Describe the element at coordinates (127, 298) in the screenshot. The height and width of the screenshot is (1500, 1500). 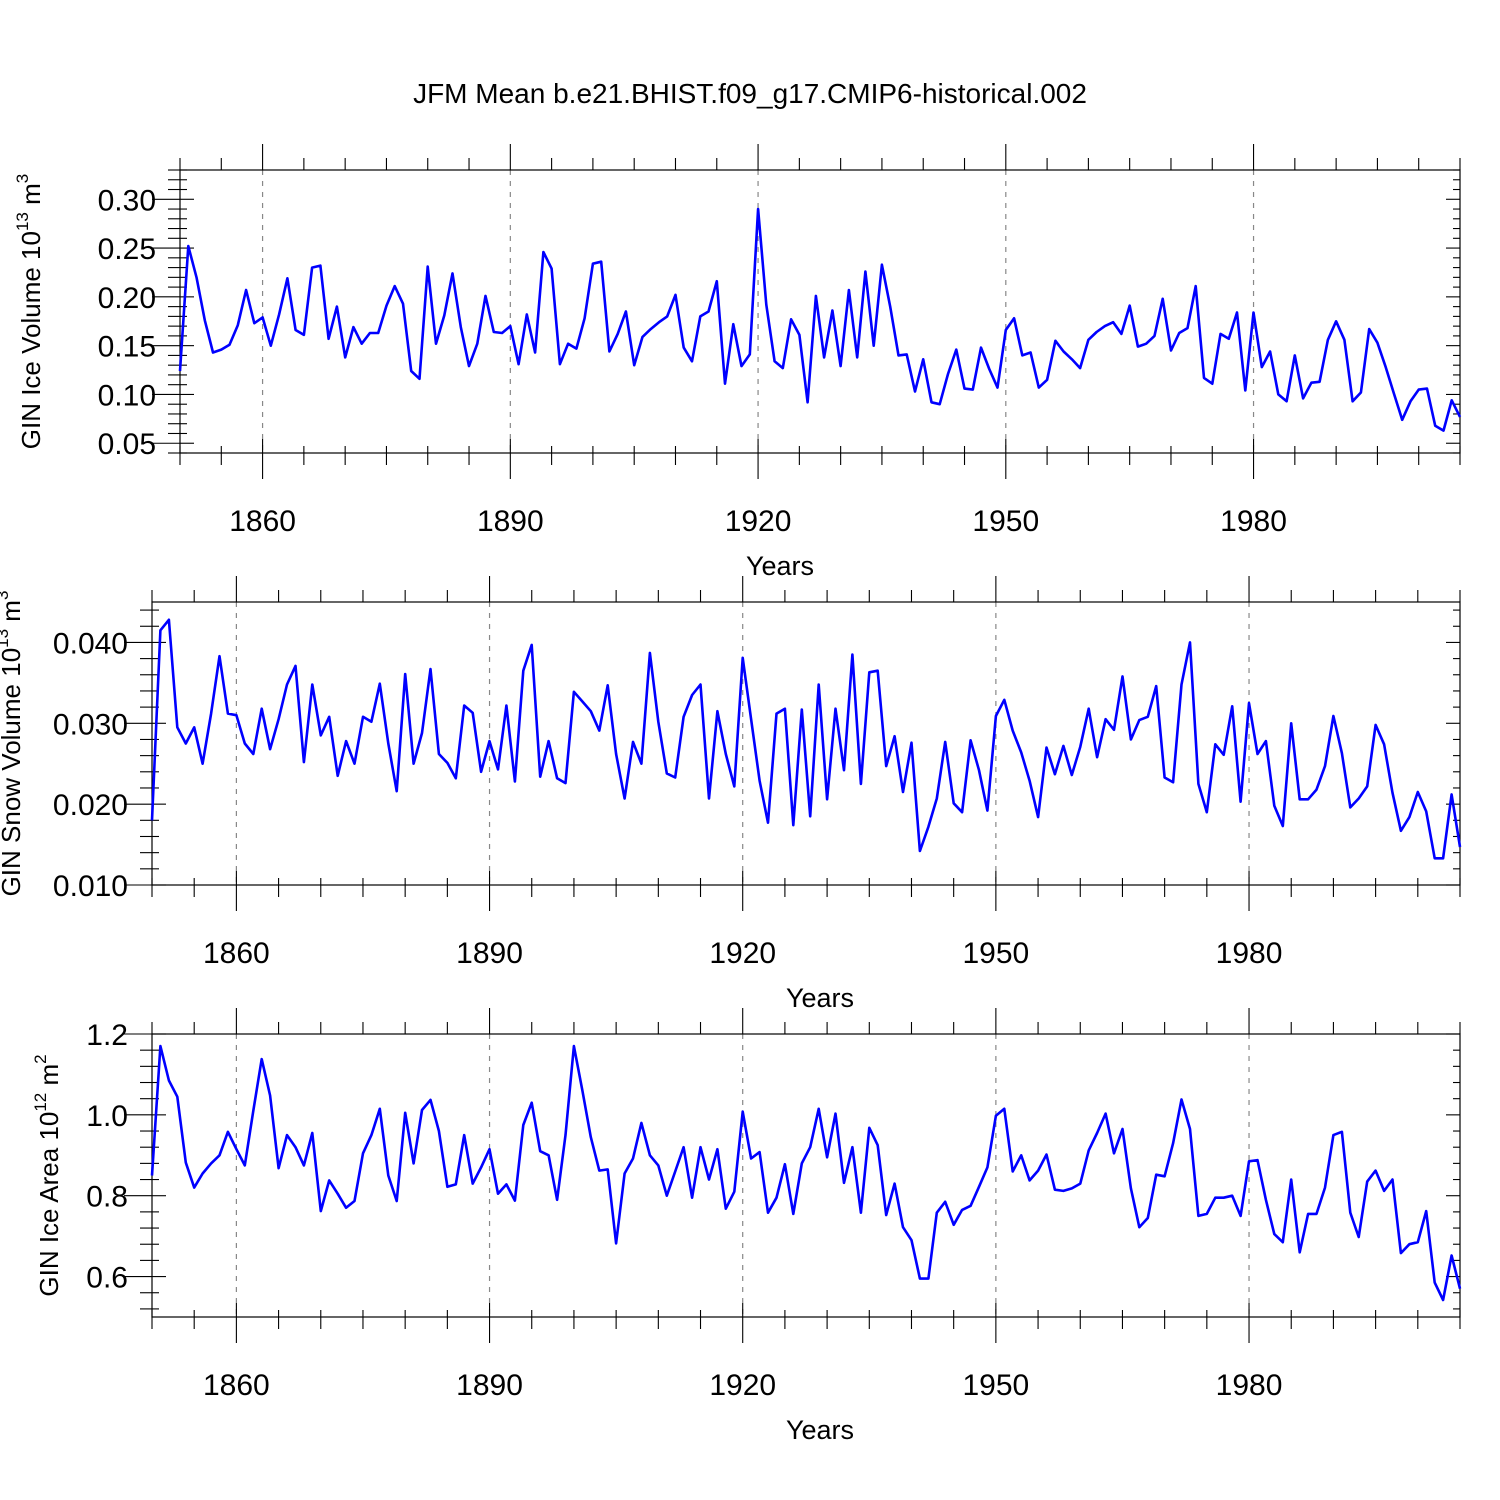
I see `y-tick-label: 0.20` at that location.